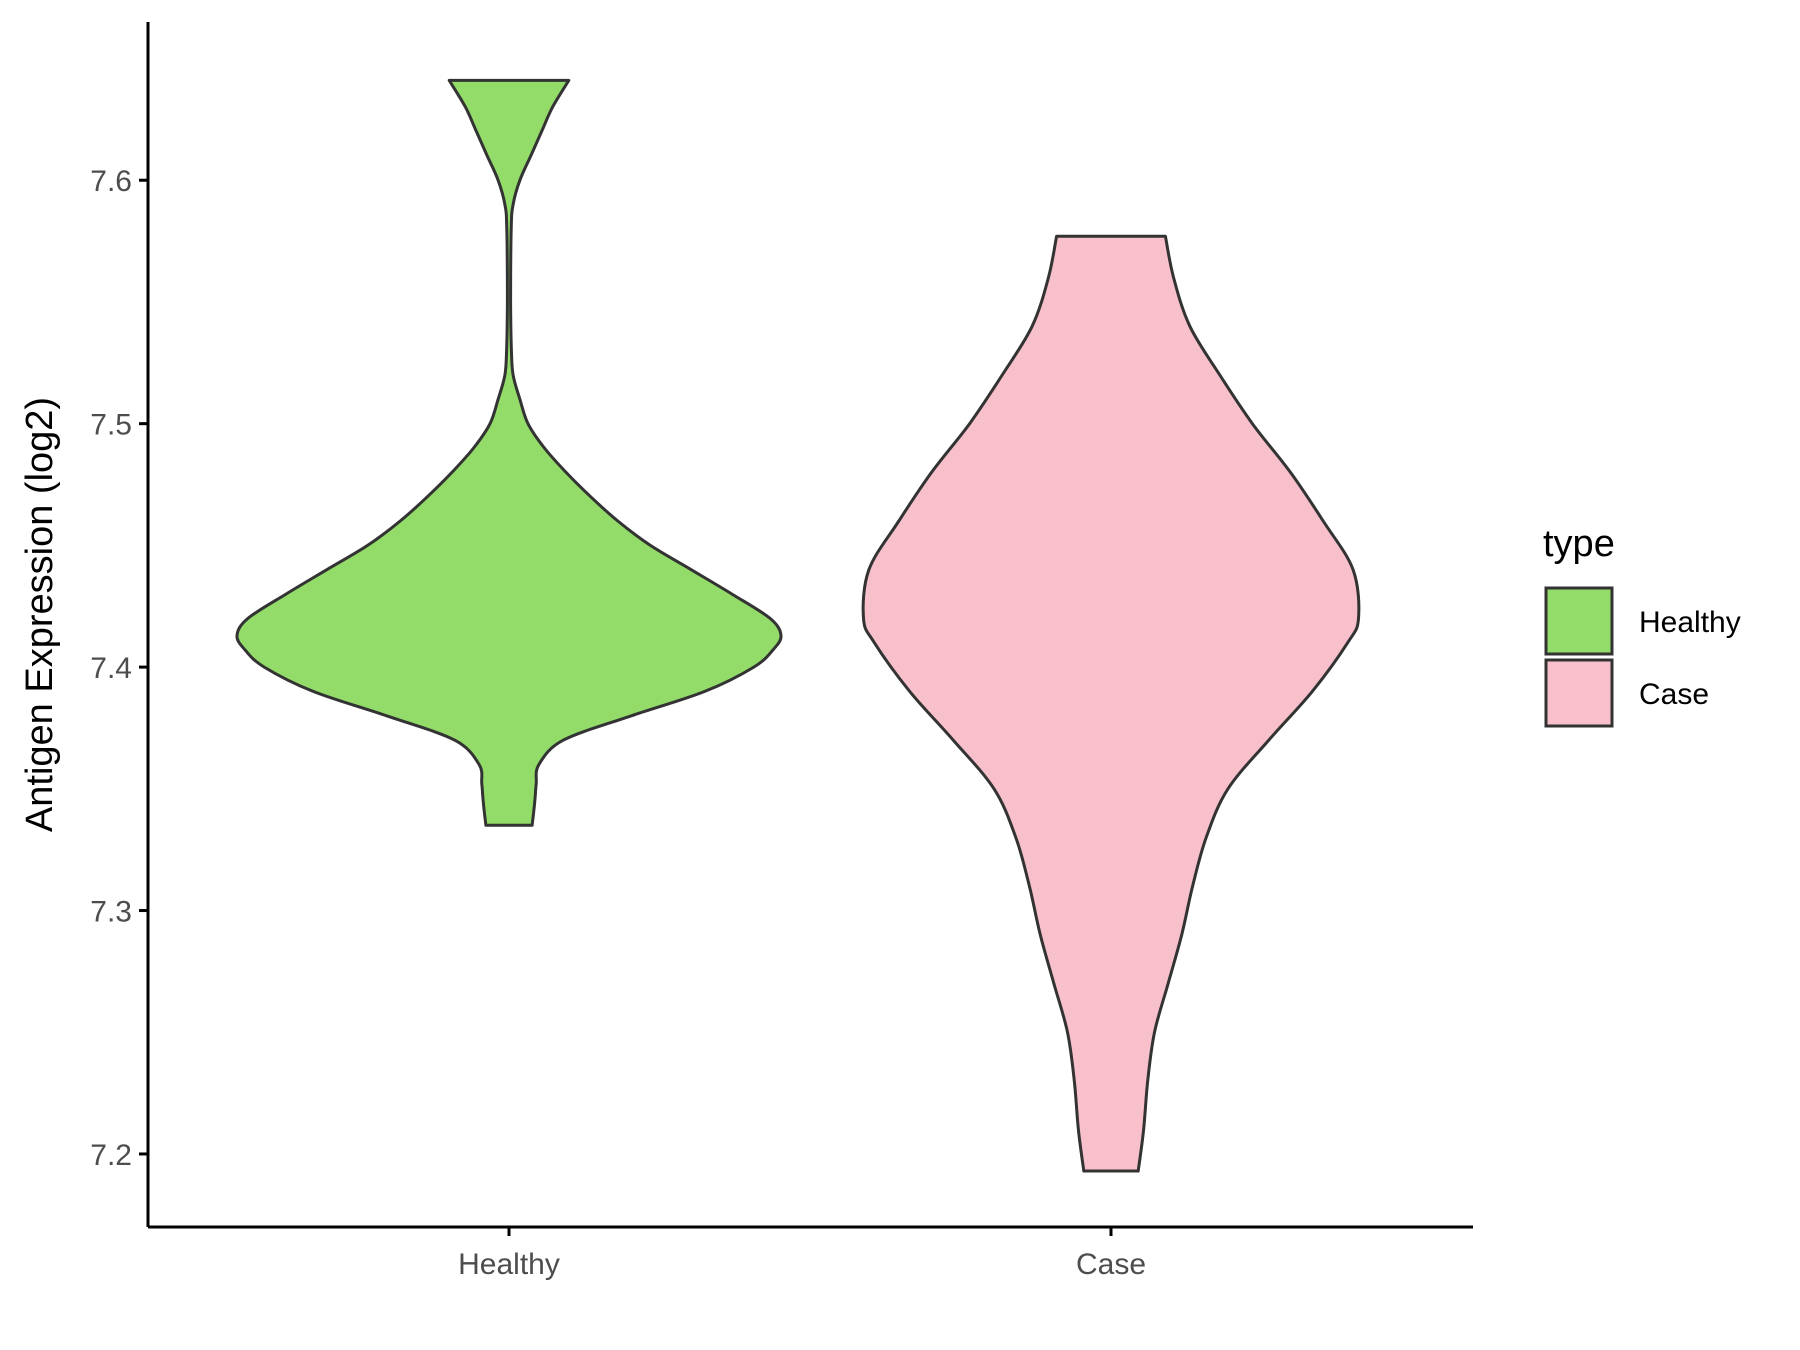 This screenshot has width=1800, height=1350. What do you see at coordinates (1579, 693) in the screenshot?
I see `legend-swatch-case` at bounding box center [1579, 693].